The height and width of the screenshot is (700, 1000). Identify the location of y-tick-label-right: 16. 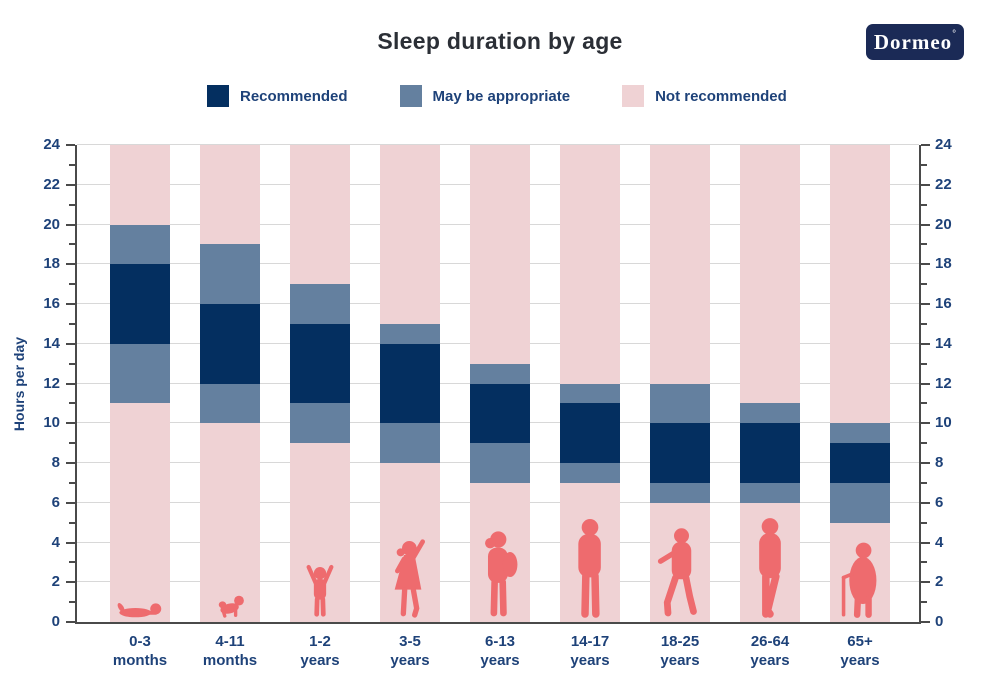
(943, 303).